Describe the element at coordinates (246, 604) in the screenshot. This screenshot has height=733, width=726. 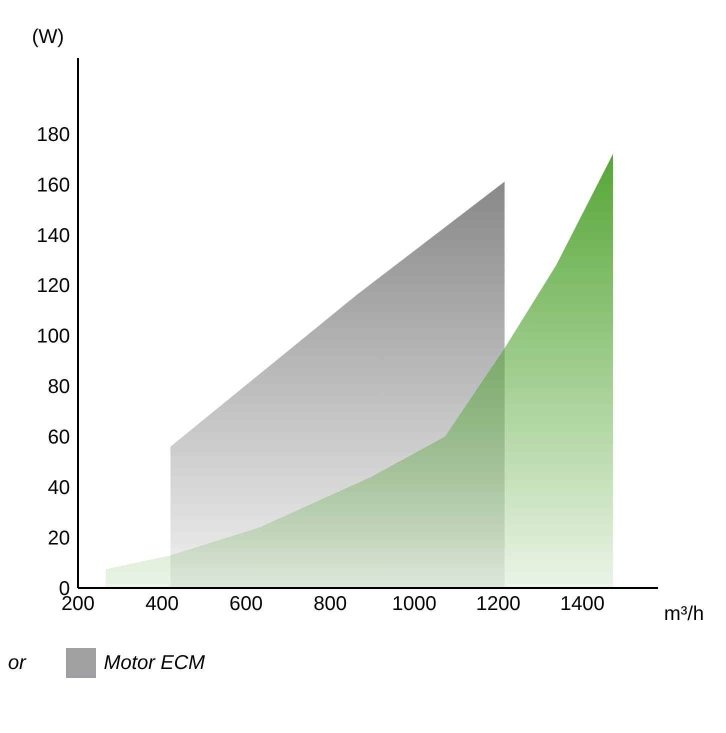
I see `x-tick-label: 600` at that location.